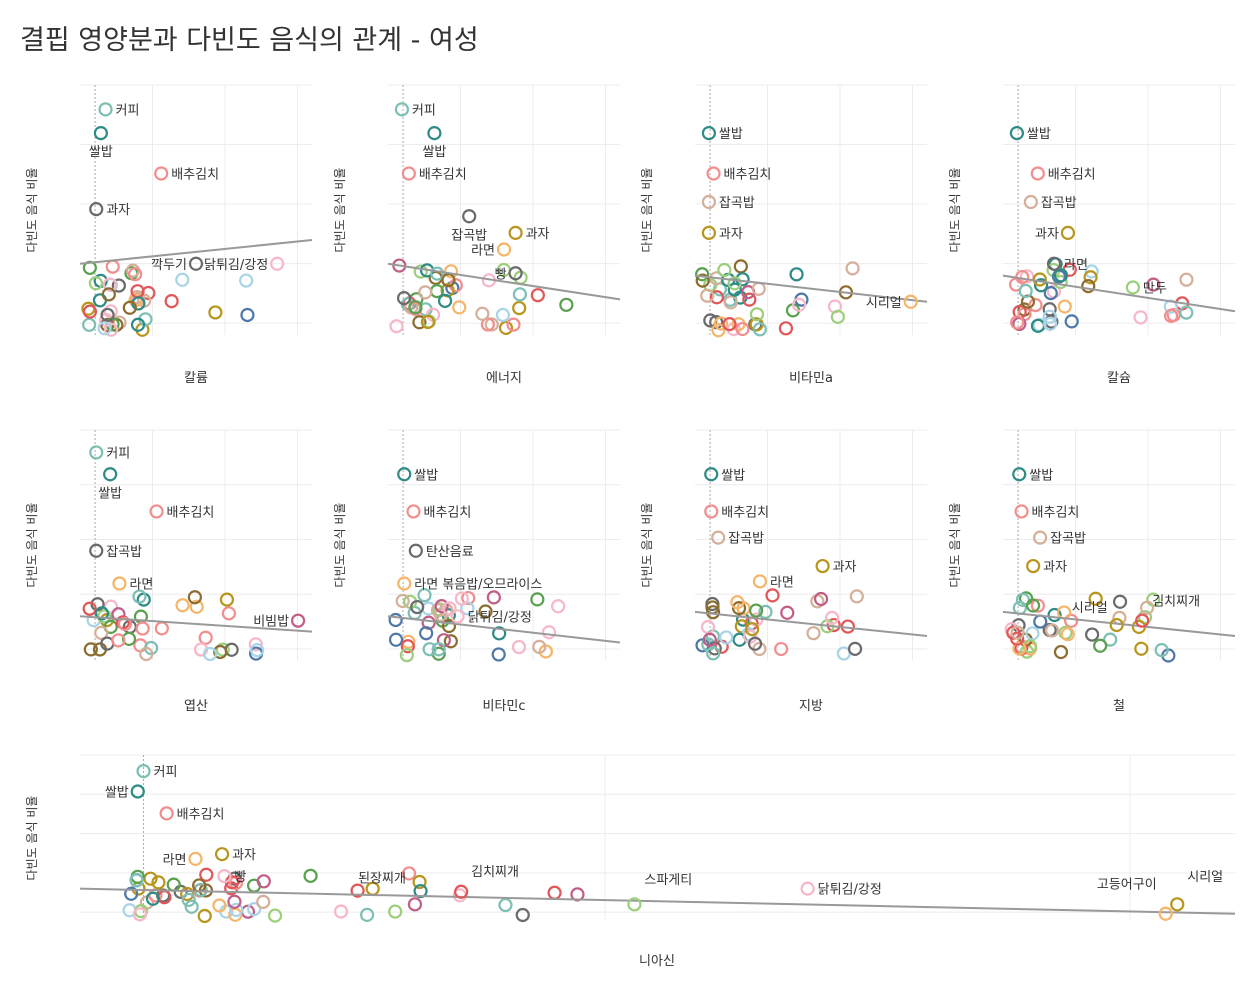 The height and width of the screenshot is (1000, 1250). I want to click on data-label: 커피, so click(424, 110).